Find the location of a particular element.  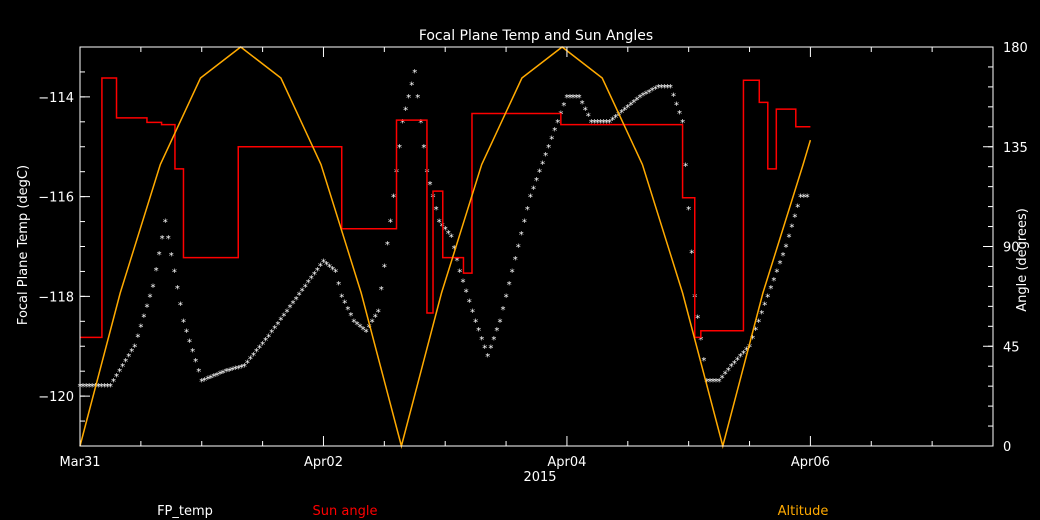

legend: FP_temp Sun angle Altitude is located at coordinates (492, 511).